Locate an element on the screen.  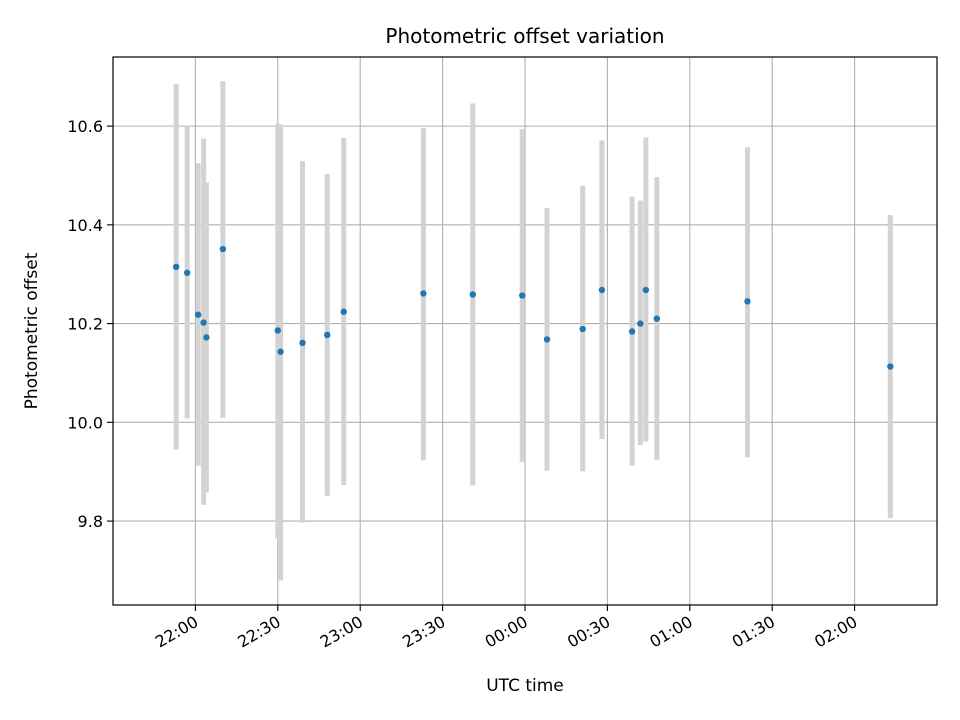
y-tick-label: 10.2 is located at coordinates (85, 324).